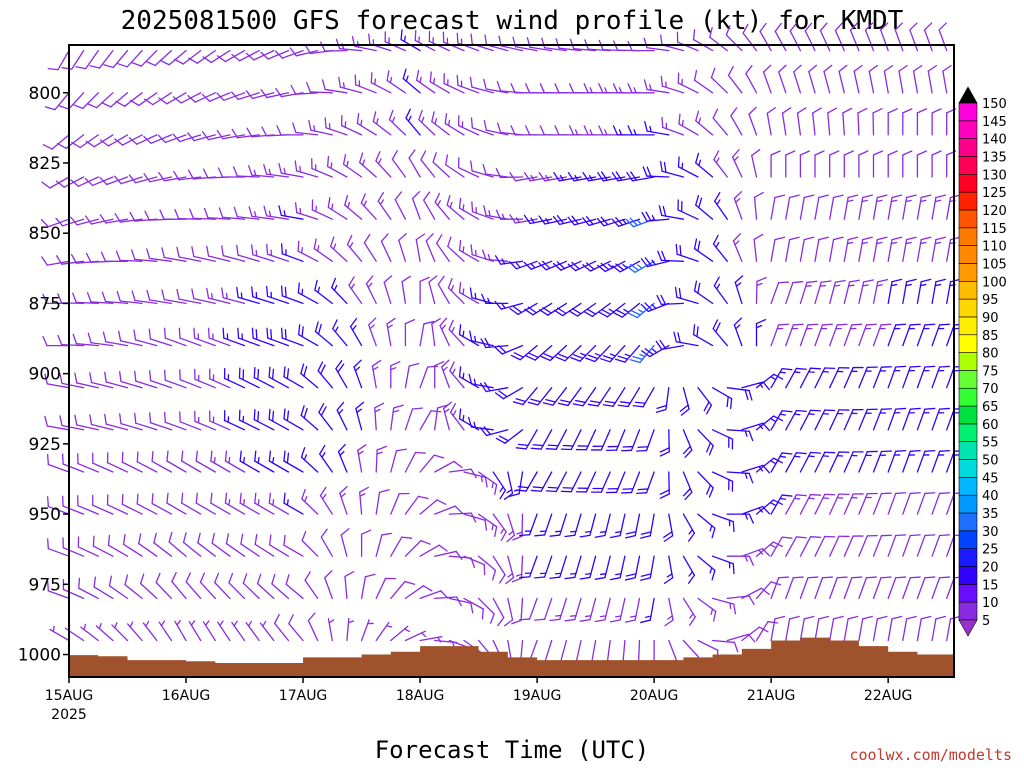 Image resolution: width=1024 pixels, height=768 pixels. Describe the element at coordinates (45, 585) in the screenshot. I see `y-tick-label: 975` at that location.